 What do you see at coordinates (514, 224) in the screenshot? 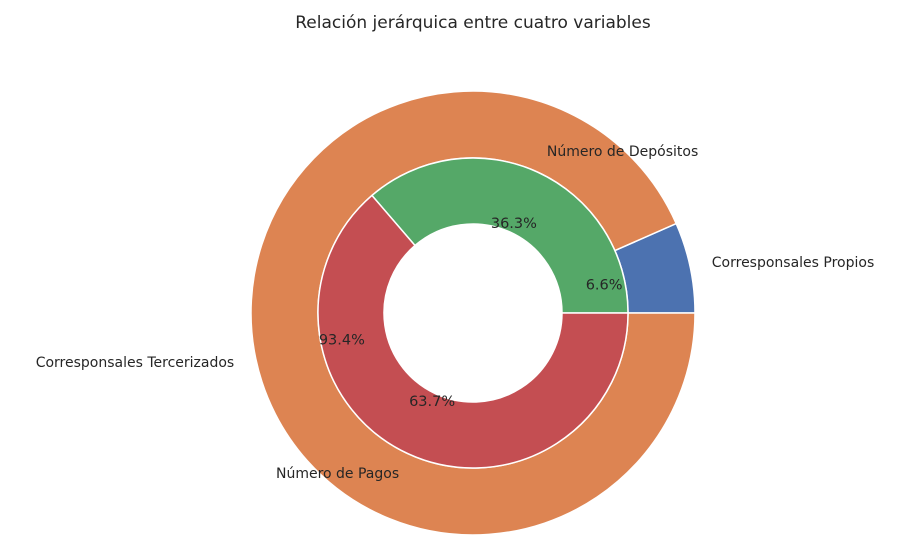
I see `percent-label-numero-de-depositos: 36.3%` at bounding box center [514, 224].